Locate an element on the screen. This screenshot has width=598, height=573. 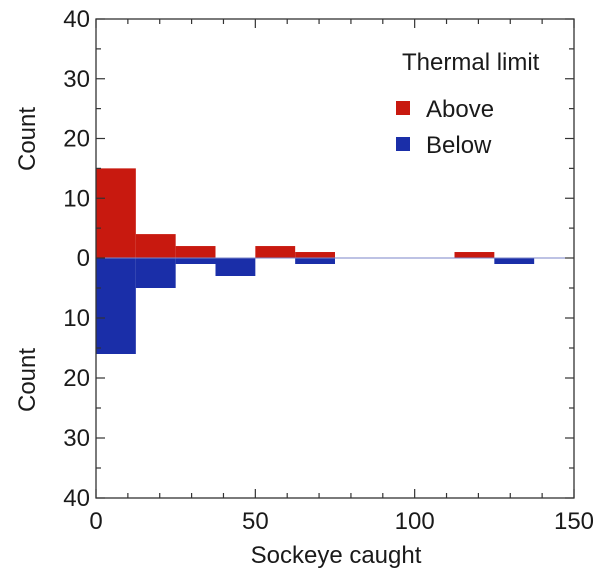
x-tick-label: 150 is located at coordinates (574, 521).